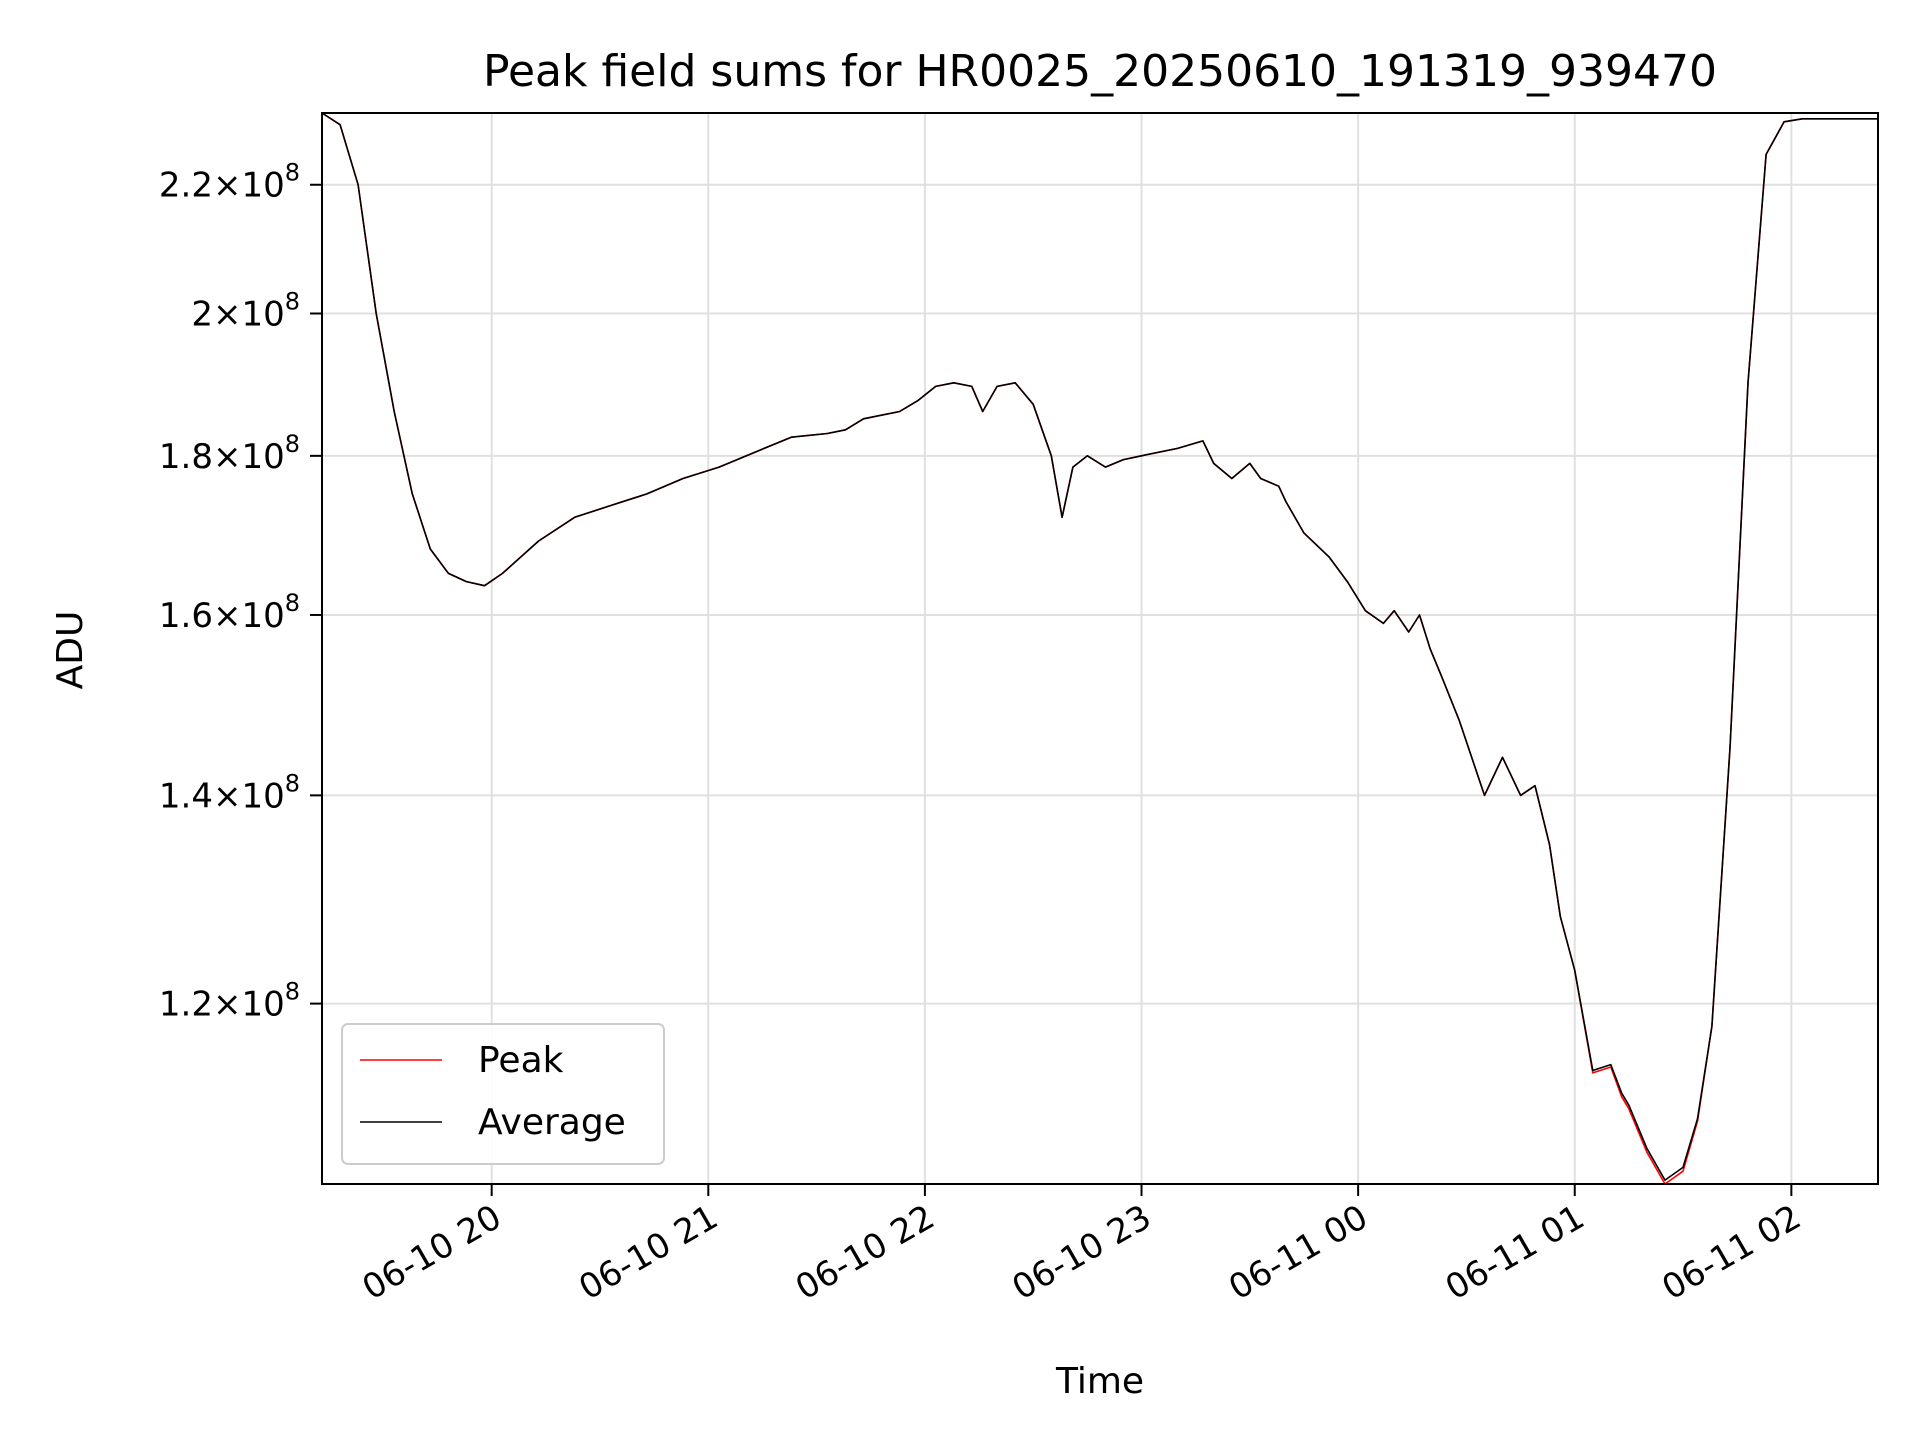  I want to click on legend-label-average: Average, so click(552, 1122).